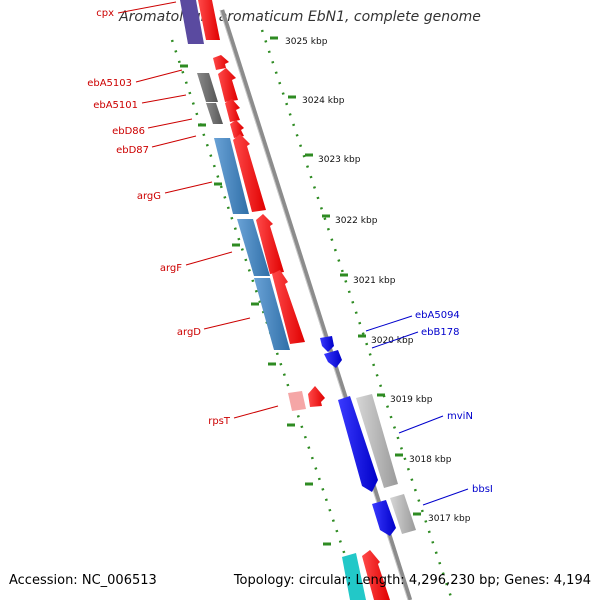  What do you see at coordinates (109, 83) in the screenshot?
I see `gene-label: ebA5103` at bounding box center [109, 83].